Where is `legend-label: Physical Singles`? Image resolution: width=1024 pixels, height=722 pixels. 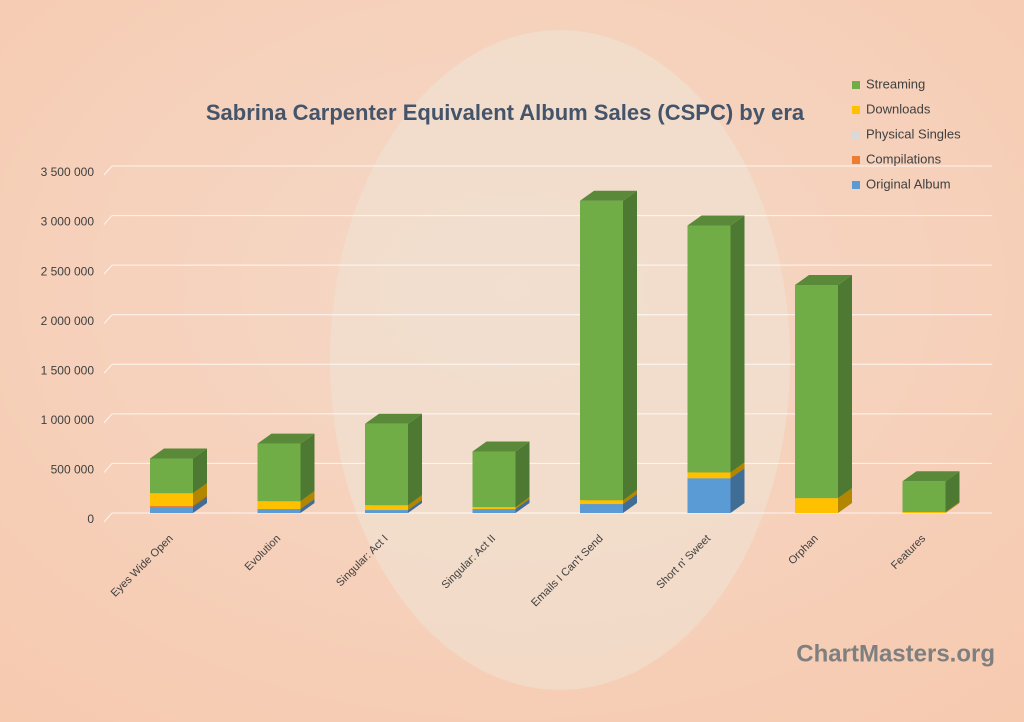 legend-label: Physical Singles is located at coordinates (913, 133).